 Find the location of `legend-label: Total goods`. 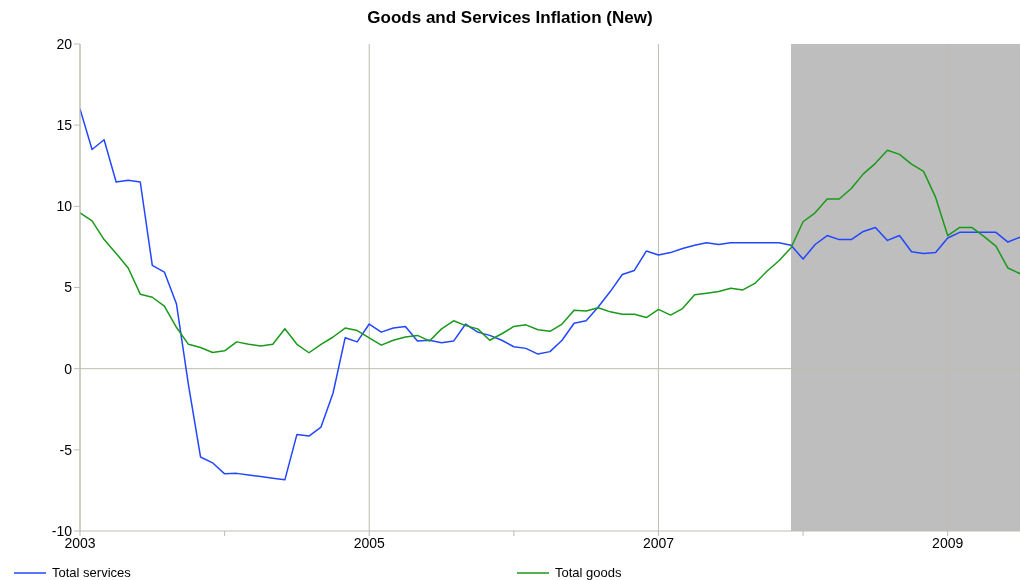

legend-label: Total goods is located at coordinates (588, 572).